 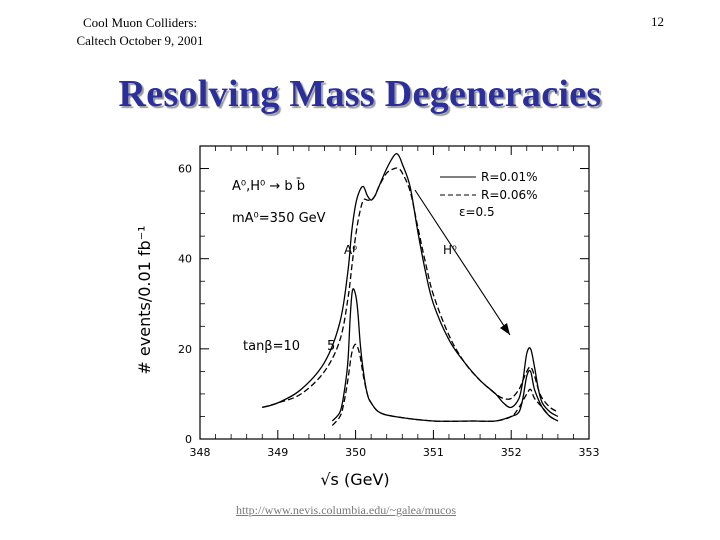 What do you see at coordinates (140, 22) in the screenshot?
I see `header-line-1: Cool Muon Colliders:` at bounding box center [140, 22].